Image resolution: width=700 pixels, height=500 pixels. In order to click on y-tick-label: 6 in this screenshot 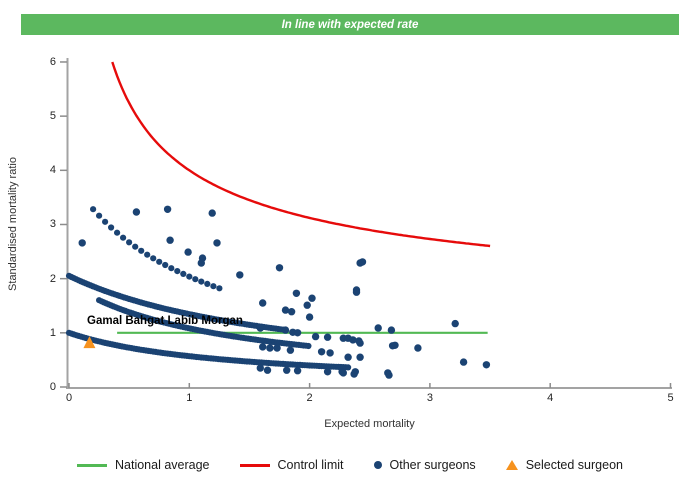, I will do `click(52, 61)`.